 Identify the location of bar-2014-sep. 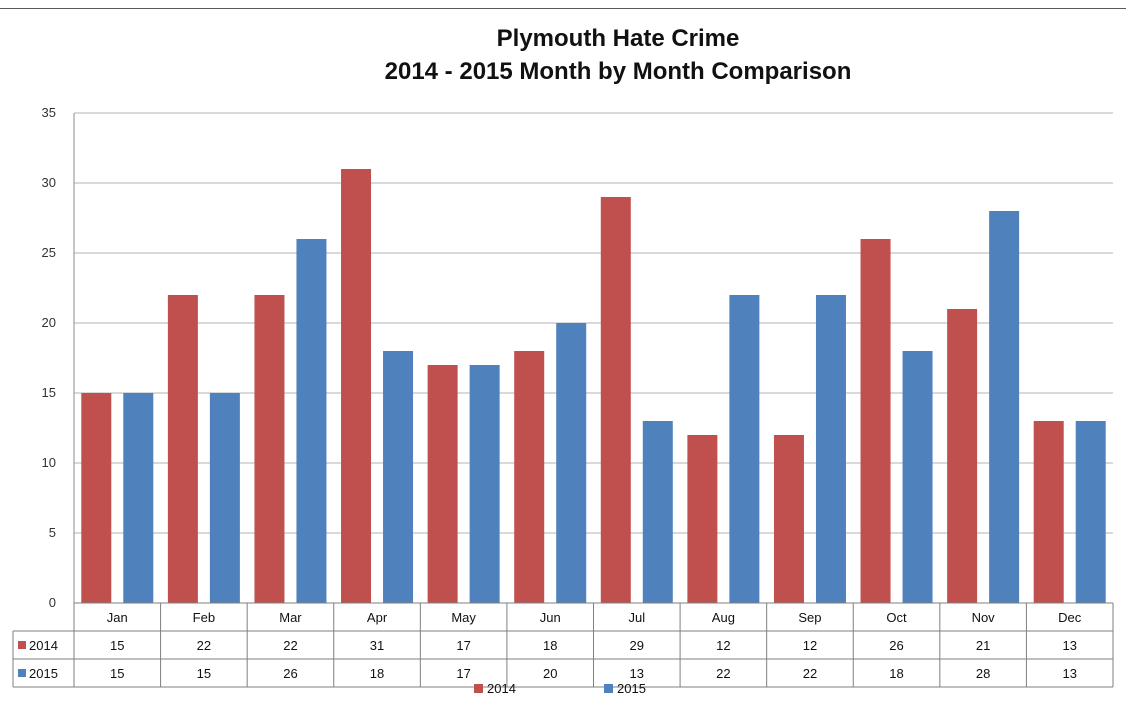
(788, 519).